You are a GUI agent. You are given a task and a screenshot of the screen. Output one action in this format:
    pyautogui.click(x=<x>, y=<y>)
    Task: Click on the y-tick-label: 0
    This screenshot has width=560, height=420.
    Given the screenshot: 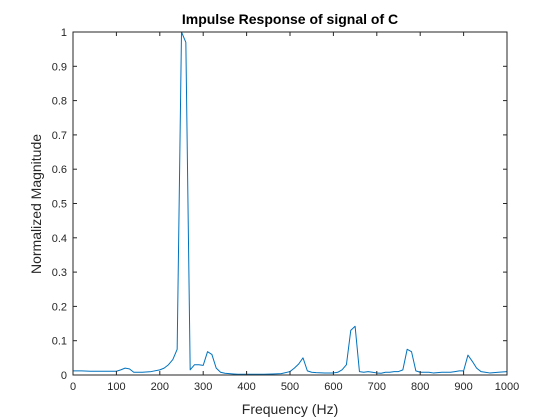 What is the action you would take?
    pyautogui.click(x=64, y=376)
    